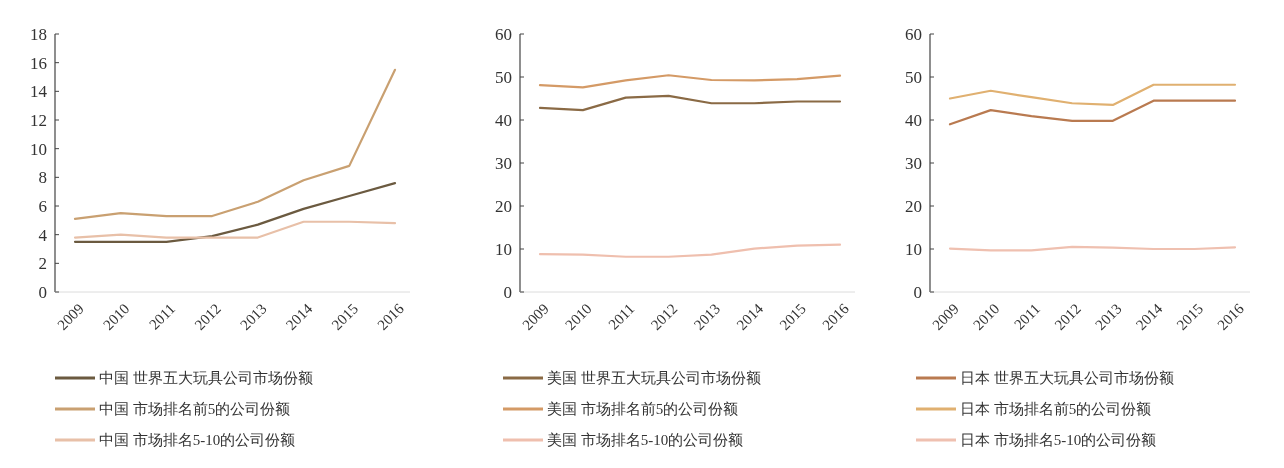 The width and height of the screenshot is (1284, 468). What do you see at coordinates (643, 409) in the screenshot?
I see `legend-label: 美国 市场排名前5的公司份额` at bounding box center [643, 409].